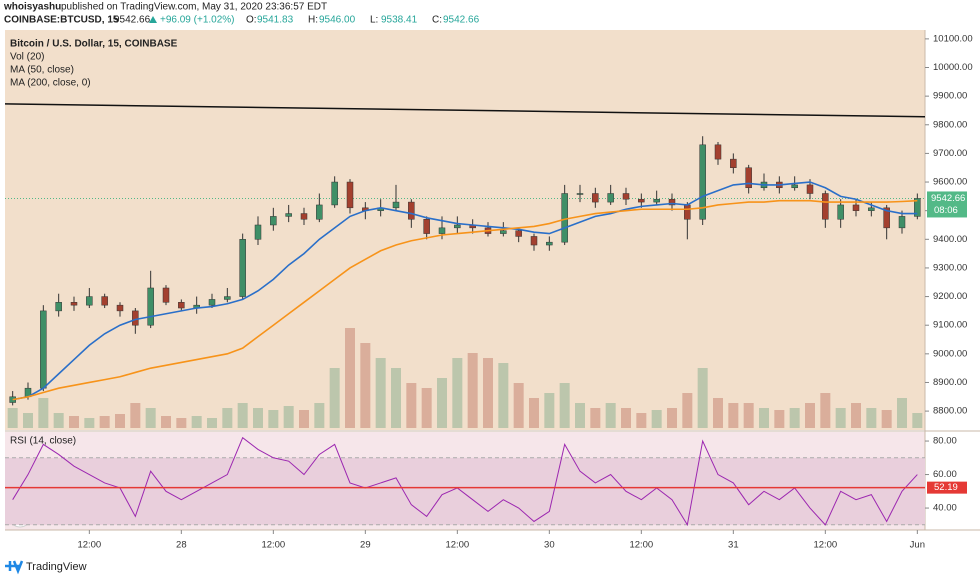 This screenshot has width=980, height=580. Describe the element at coordinates (132, 20) in the screenshot. I see `price: 9542.66` at that location.